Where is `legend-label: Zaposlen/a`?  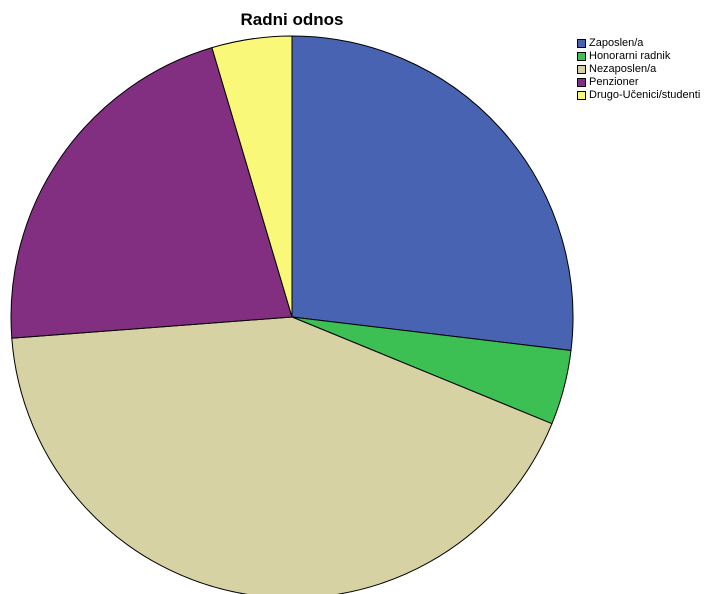
legend-label: Zaposlen/a is located at coordinates (616, 43).